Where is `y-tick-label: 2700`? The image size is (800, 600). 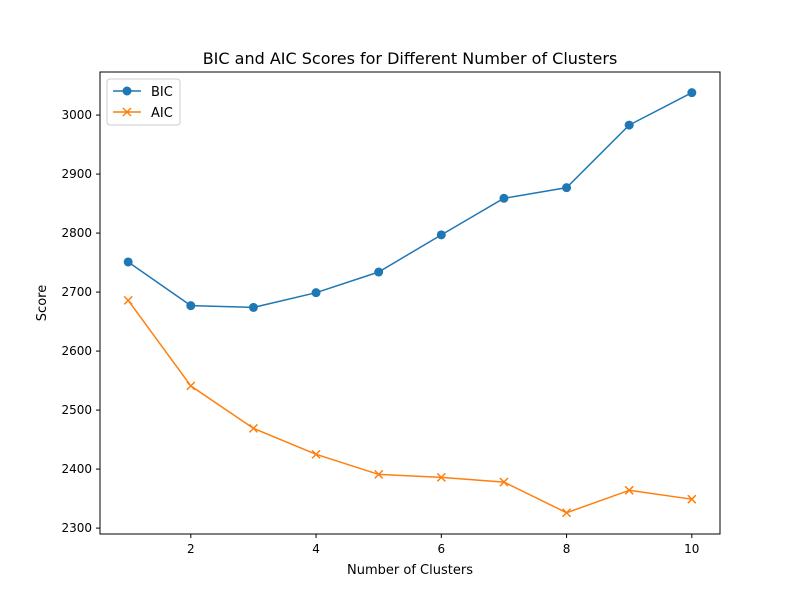 y-tick-label: 2700 is located at coordinates (76, 292).